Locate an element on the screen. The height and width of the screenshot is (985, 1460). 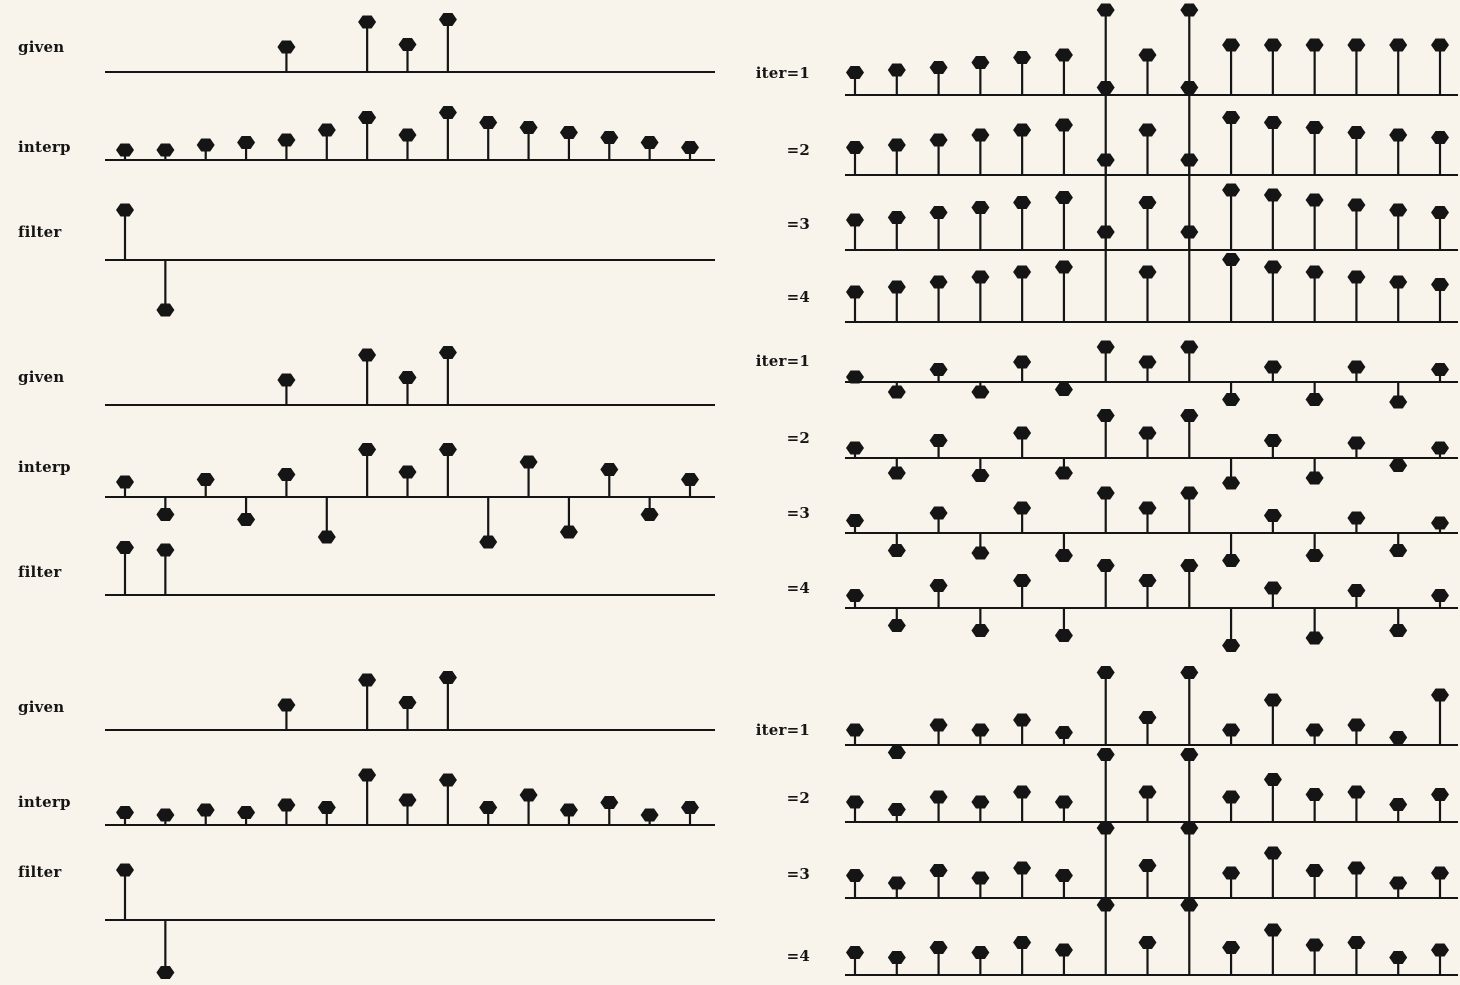
stem-panel-left-3-filter is located at coordinates (410, 921).